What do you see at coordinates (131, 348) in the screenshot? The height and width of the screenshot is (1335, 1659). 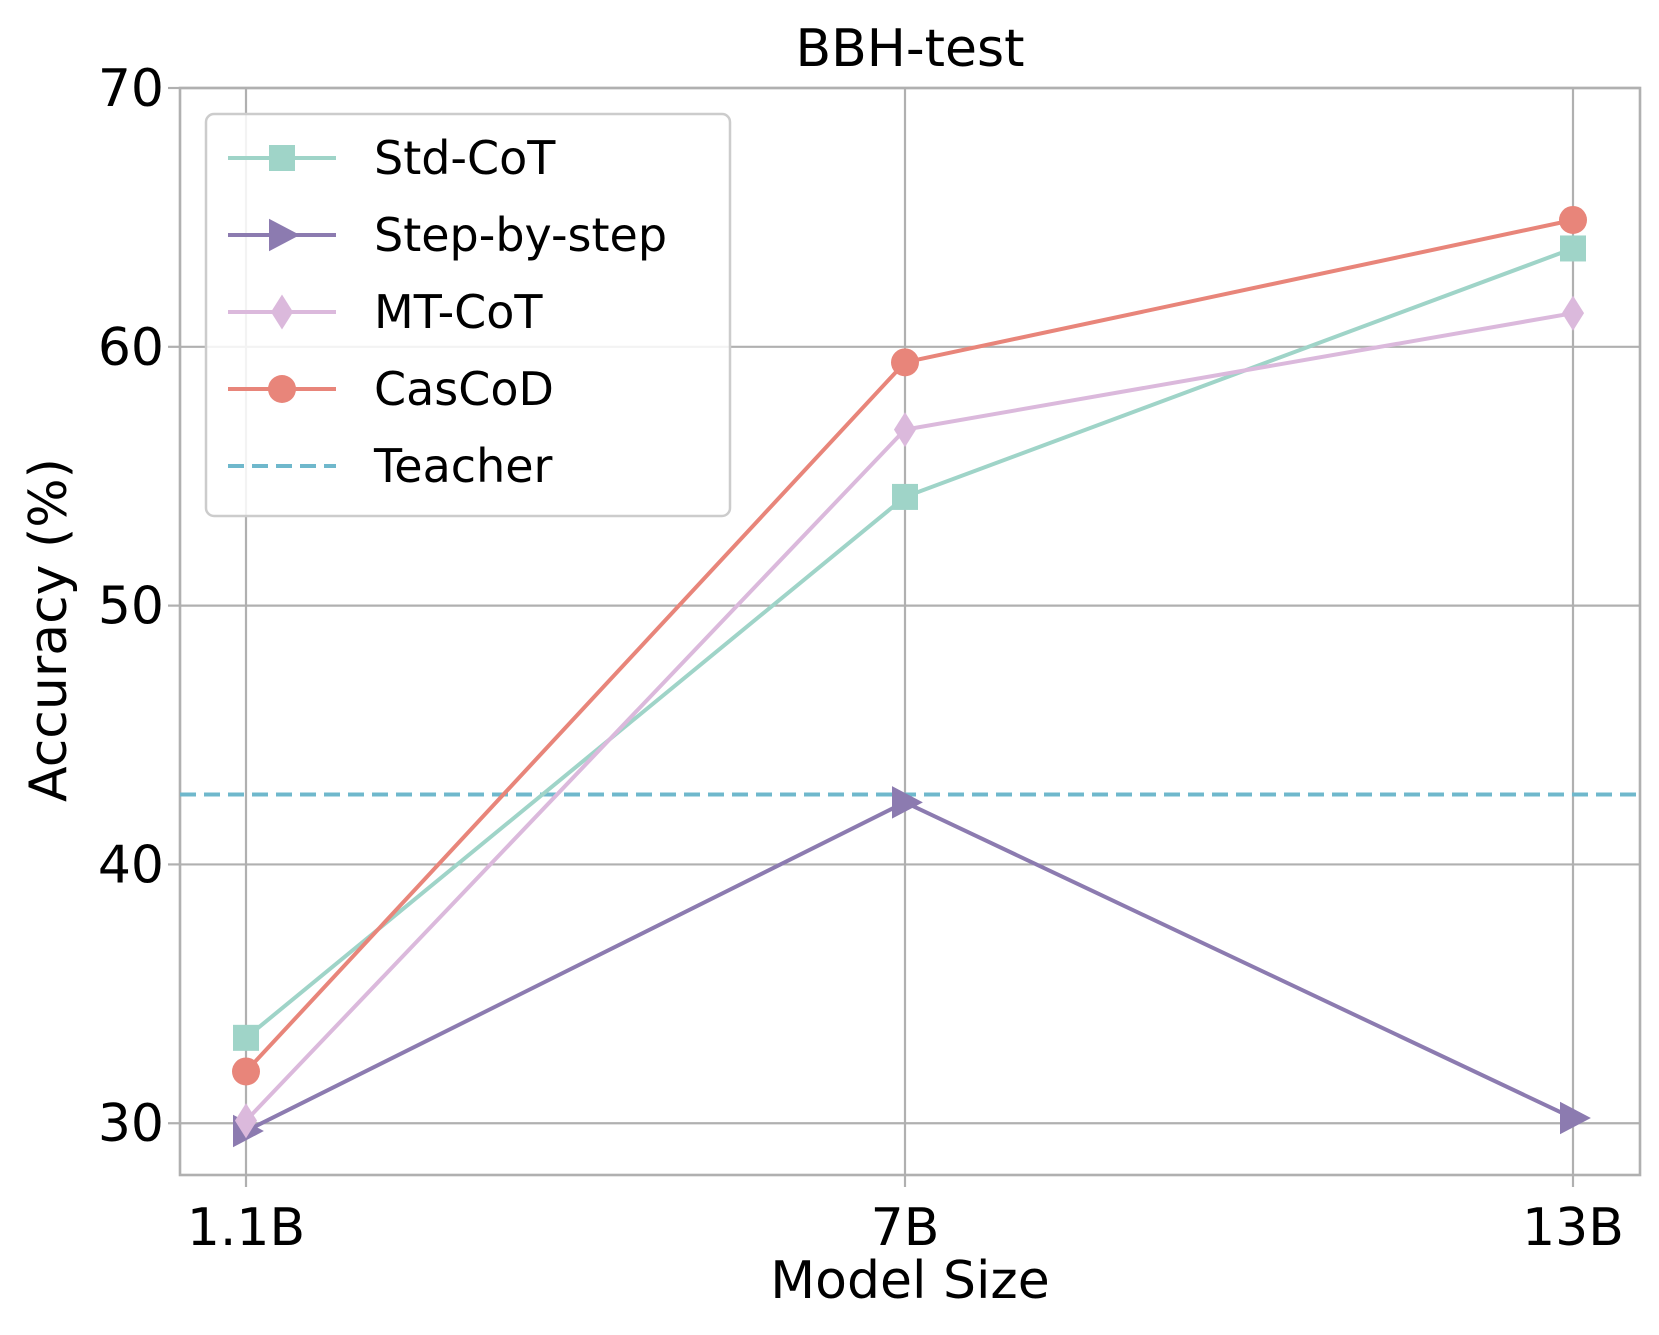 I see `y-tick-label: 60` at bounding box center [131, 348].